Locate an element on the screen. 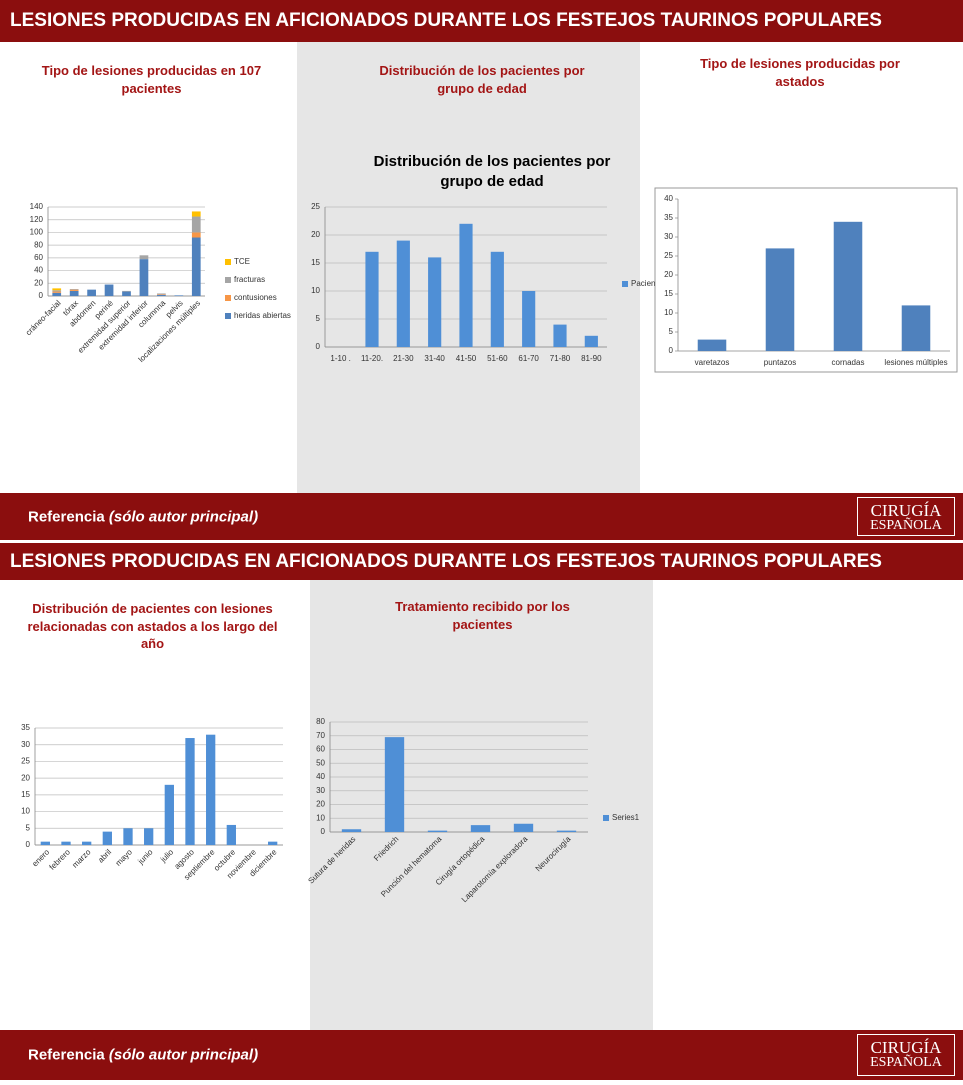 The width and height of the screenshot is (963, 1085). y-tick-label: 80 is located at coordinates (320, 721).